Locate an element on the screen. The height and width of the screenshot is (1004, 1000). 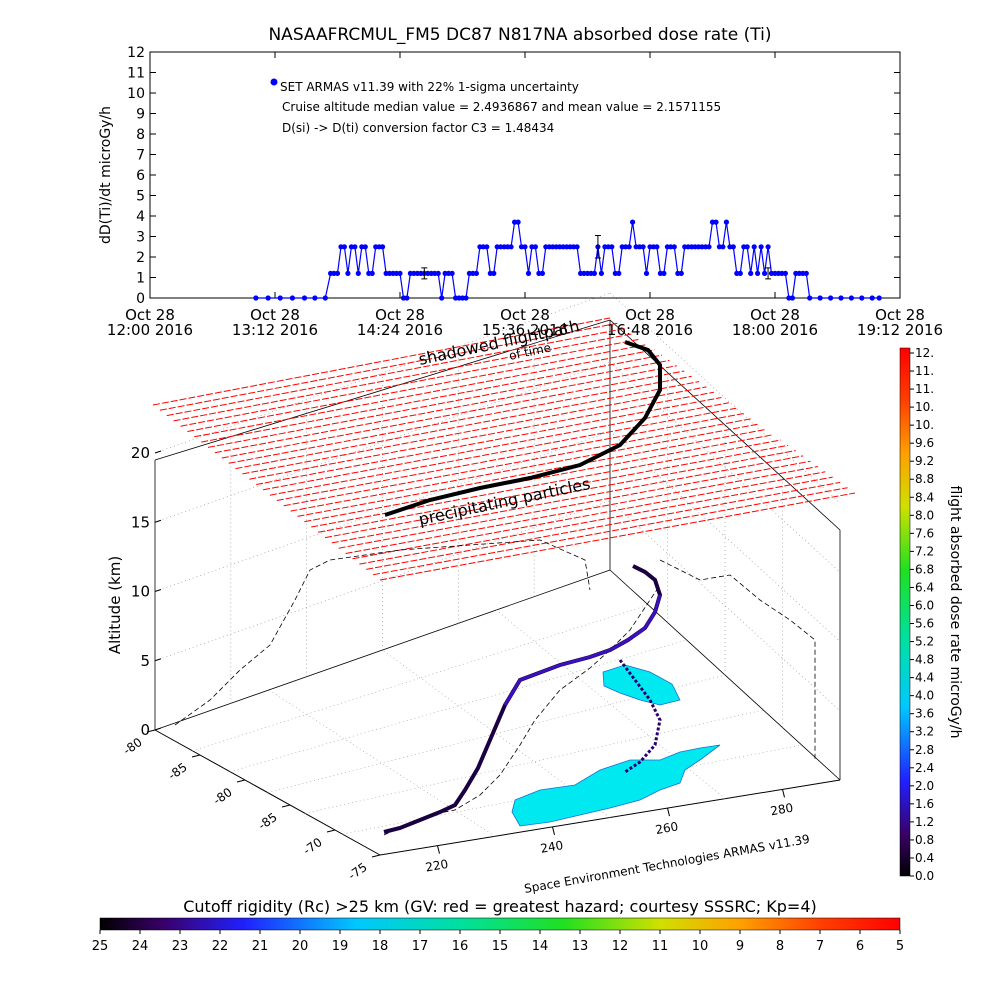
dose-cb-tick-label: 11. is located at coordinates (924, 389).